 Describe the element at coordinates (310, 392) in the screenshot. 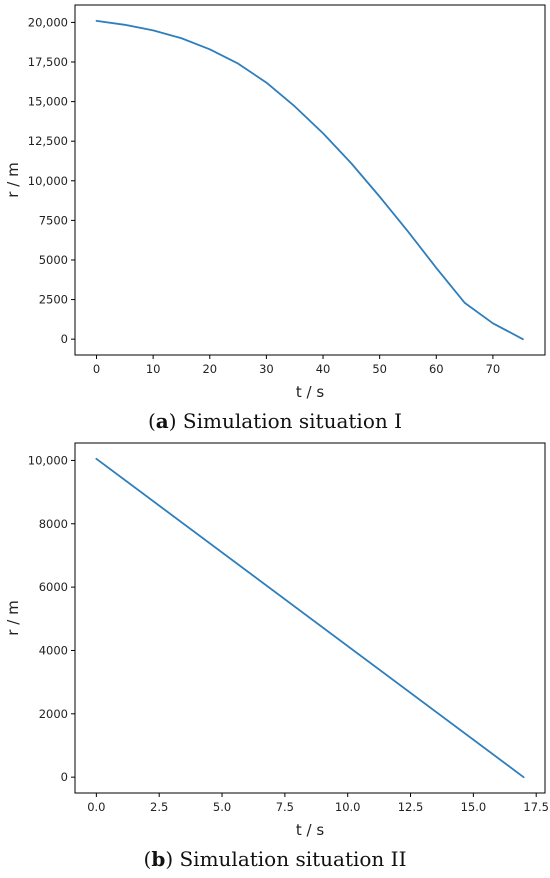

I see `chart-a-x-axis-label: t / s` at that location.